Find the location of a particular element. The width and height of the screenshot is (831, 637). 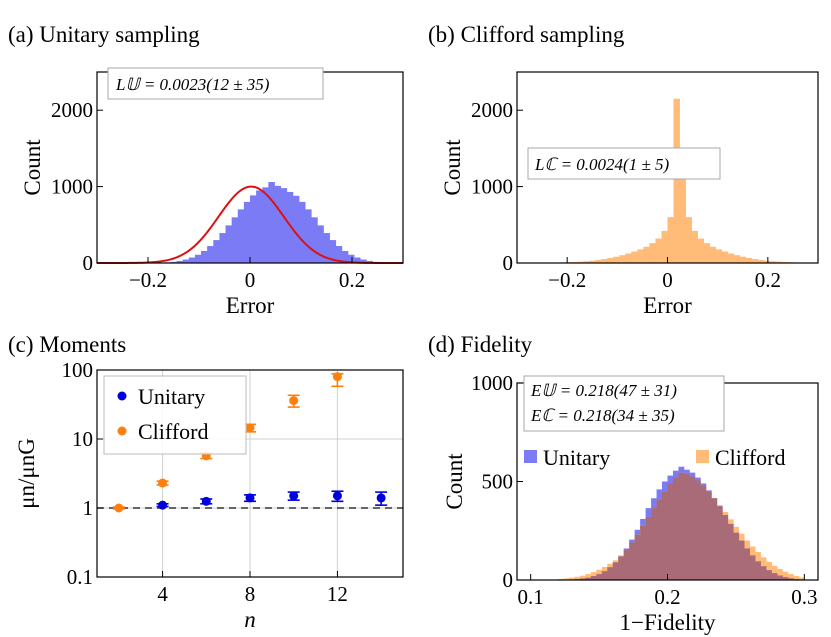

legend-swatch-unitary is located at coordinates (530, 456).